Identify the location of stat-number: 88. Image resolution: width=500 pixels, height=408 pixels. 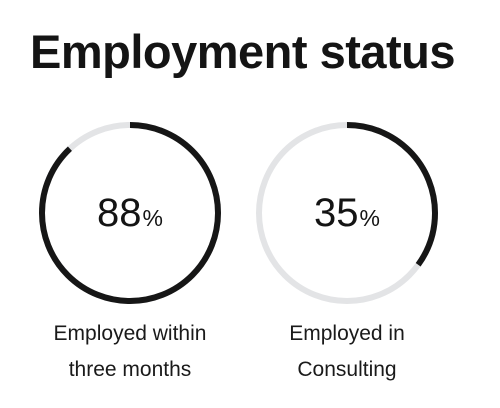
(119, 213).